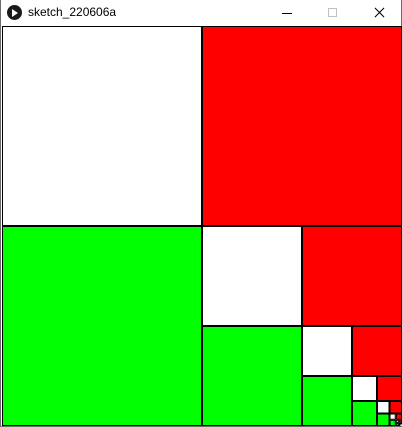  What do you see at coordinates (333, 13) in the screenshot?
I see `maximize-button` at bounding box center [333, 13].